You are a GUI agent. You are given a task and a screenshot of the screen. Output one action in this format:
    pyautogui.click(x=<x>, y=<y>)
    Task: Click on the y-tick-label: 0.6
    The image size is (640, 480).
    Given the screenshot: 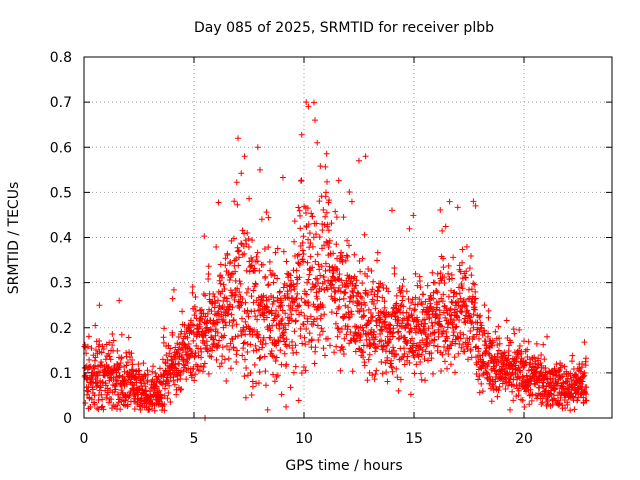 What is the action you would take?
    pyautogui.click(x=61, y=148)
    